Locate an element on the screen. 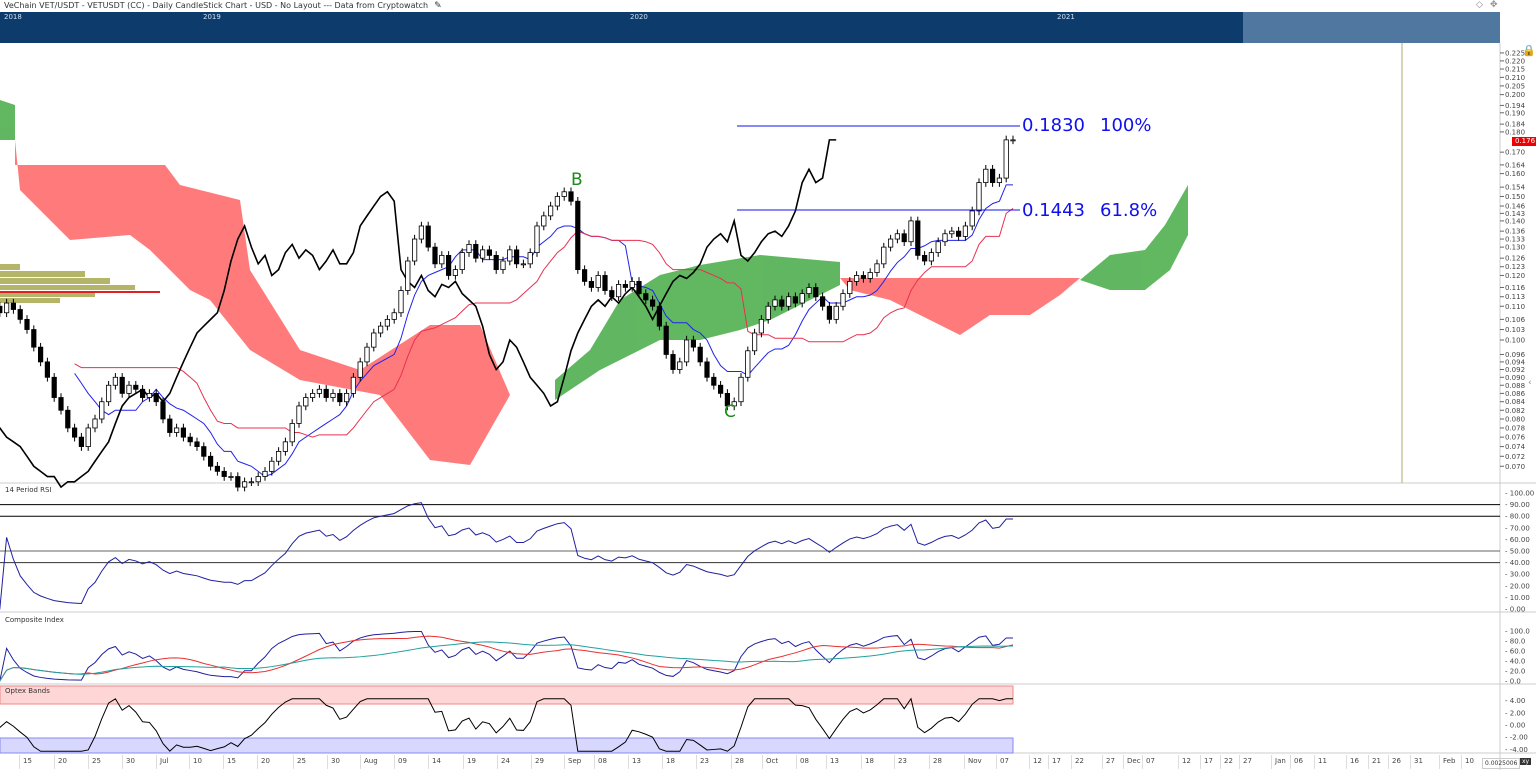 The height and width of the screenshot is (770, 1536). xy-lock-button: xy is located at coordinates (1526, 761).